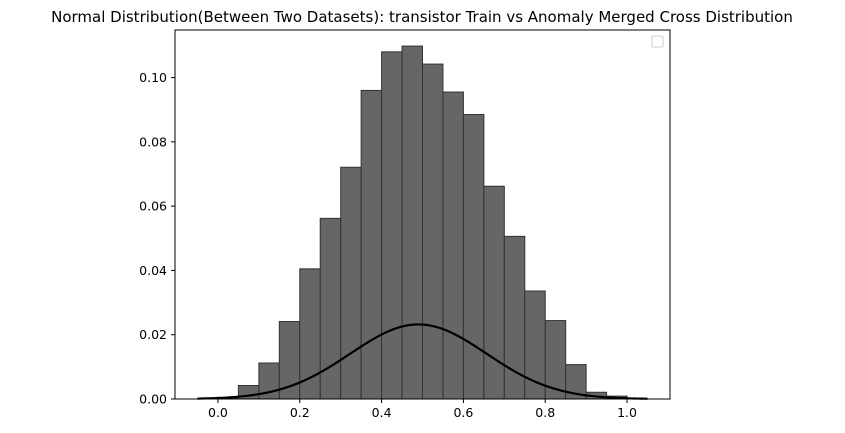  I want to click on normal-curve-line, so click(422, 361).